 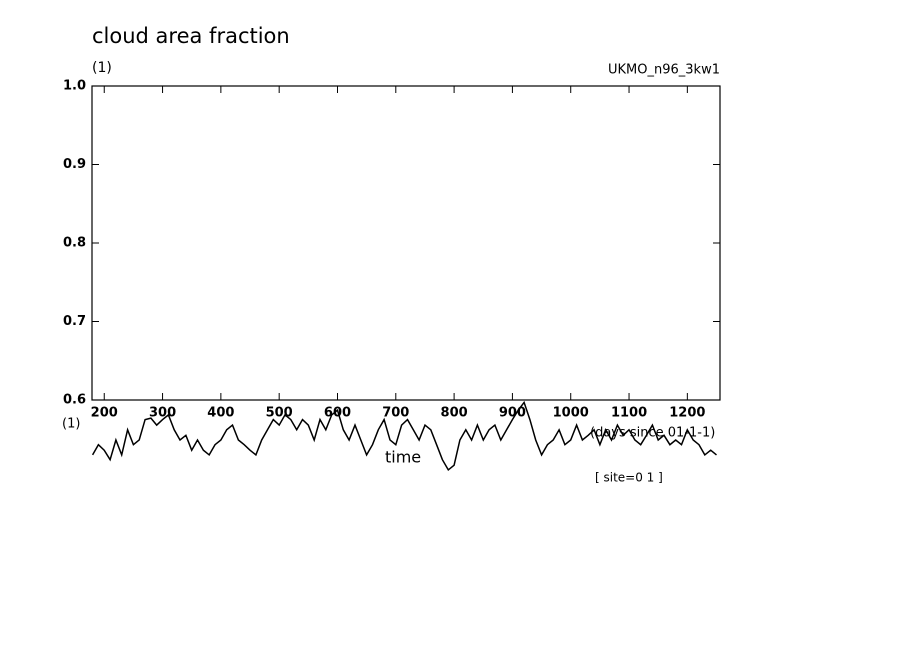 What do you see at coordinates (395, 413) in the screenshot?
I see `x-tick-label: 700` at bounding box center [395, 413].